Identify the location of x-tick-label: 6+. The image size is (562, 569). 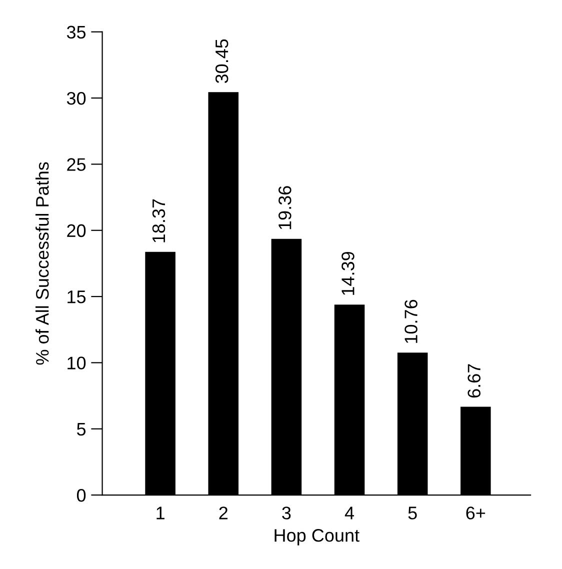
(476, 513).